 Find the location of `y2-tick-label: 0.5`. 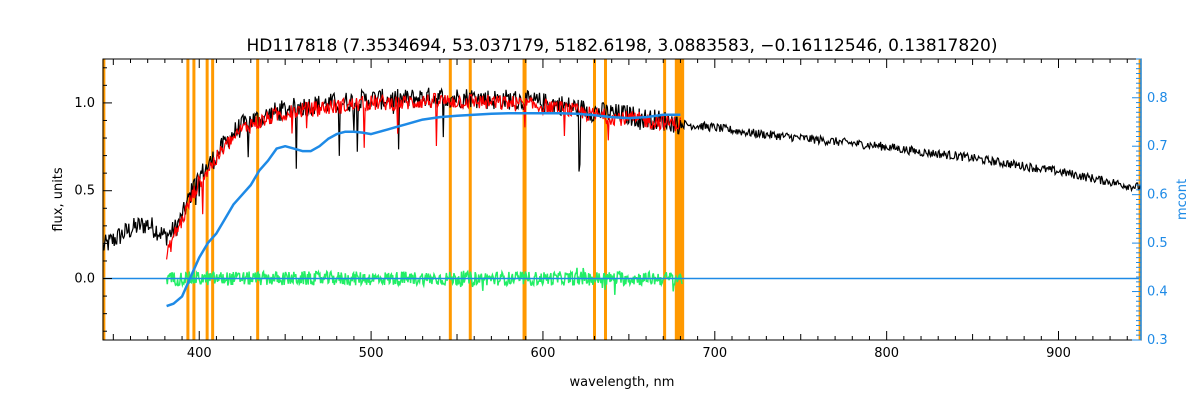

y2-tick-label: 0.5 is located at coordinates (1157, 243).